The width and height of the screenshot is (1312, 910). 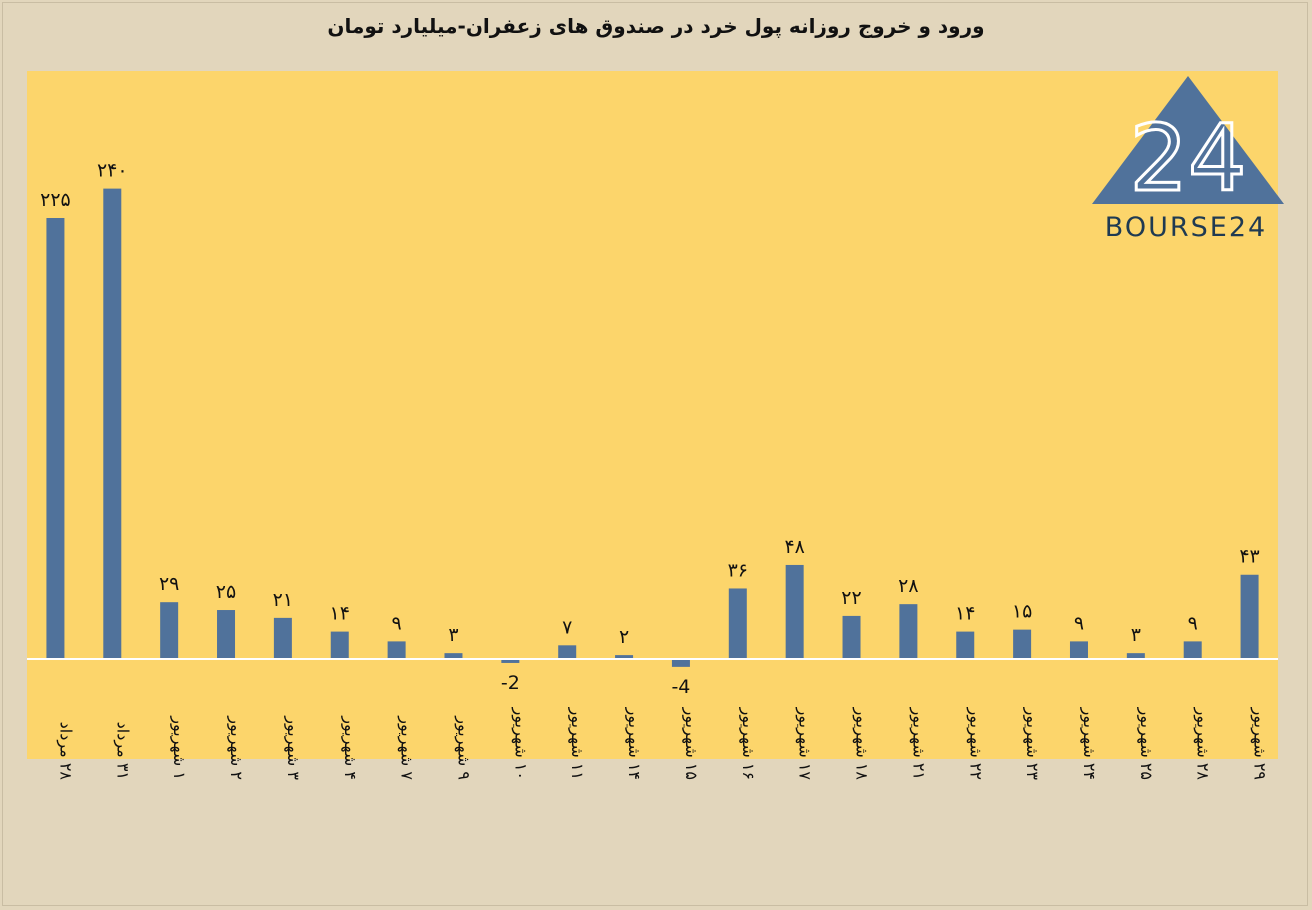 I want to click on x-tick-label: ۲ شهریور, so click(x=236, y=747).